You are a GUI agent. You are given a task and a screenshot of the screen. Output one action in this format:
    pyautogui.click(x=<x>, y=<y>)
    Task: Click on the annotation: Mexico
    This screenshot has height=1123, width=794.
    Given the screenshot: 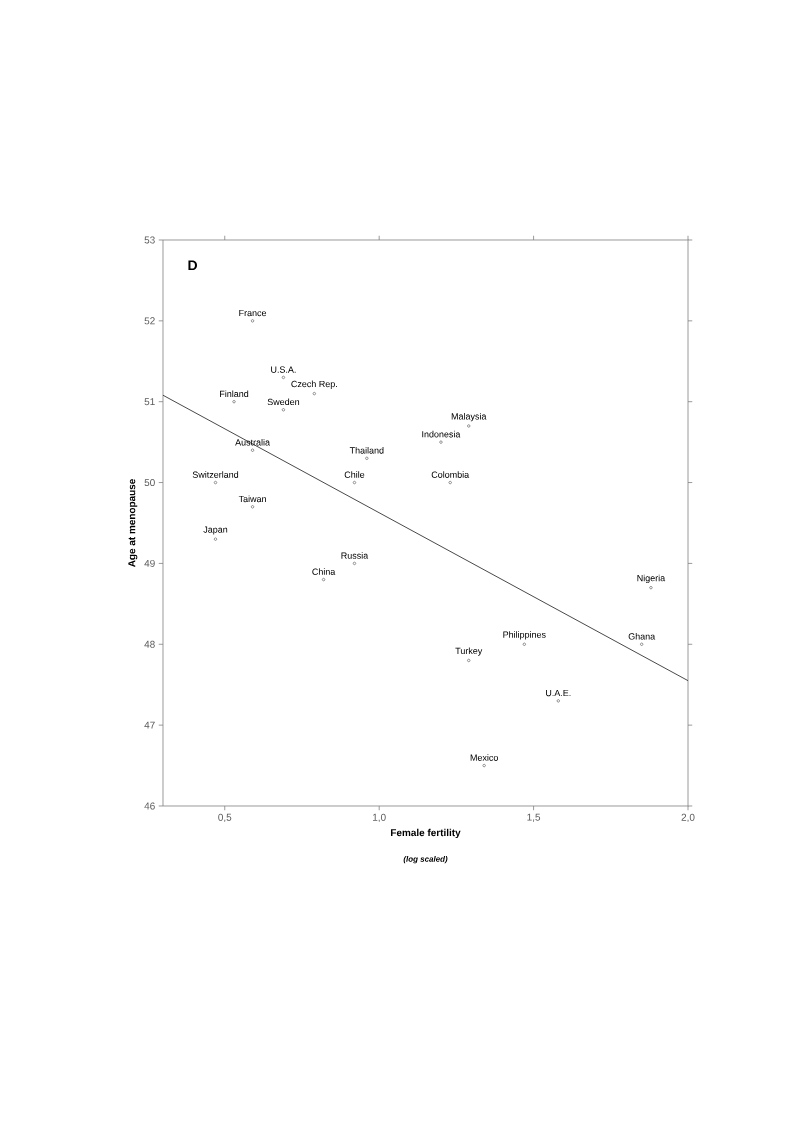 What is the action you would take?
    pyautogui.click(x=484, y=757)
    